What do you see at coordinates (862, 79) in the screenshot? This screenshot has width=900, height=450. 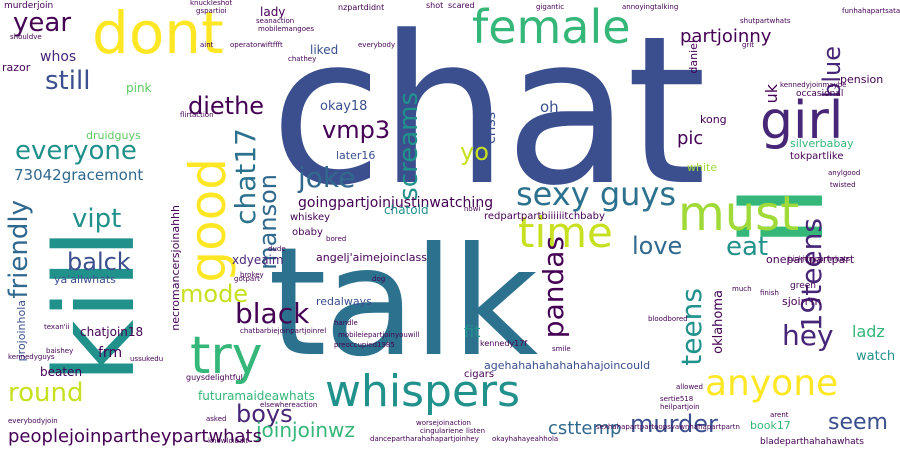 I see `word-pension: pension` at bounding box center [862, 79].